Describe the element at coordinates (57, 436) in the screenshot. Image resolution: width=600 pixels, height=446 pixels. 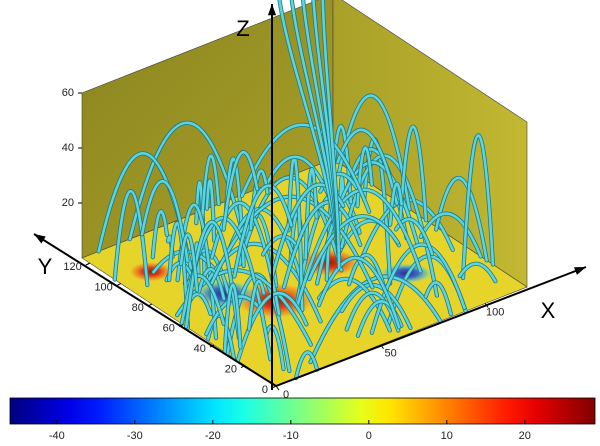
I see `colorbar-tick-label: -40` at that location.